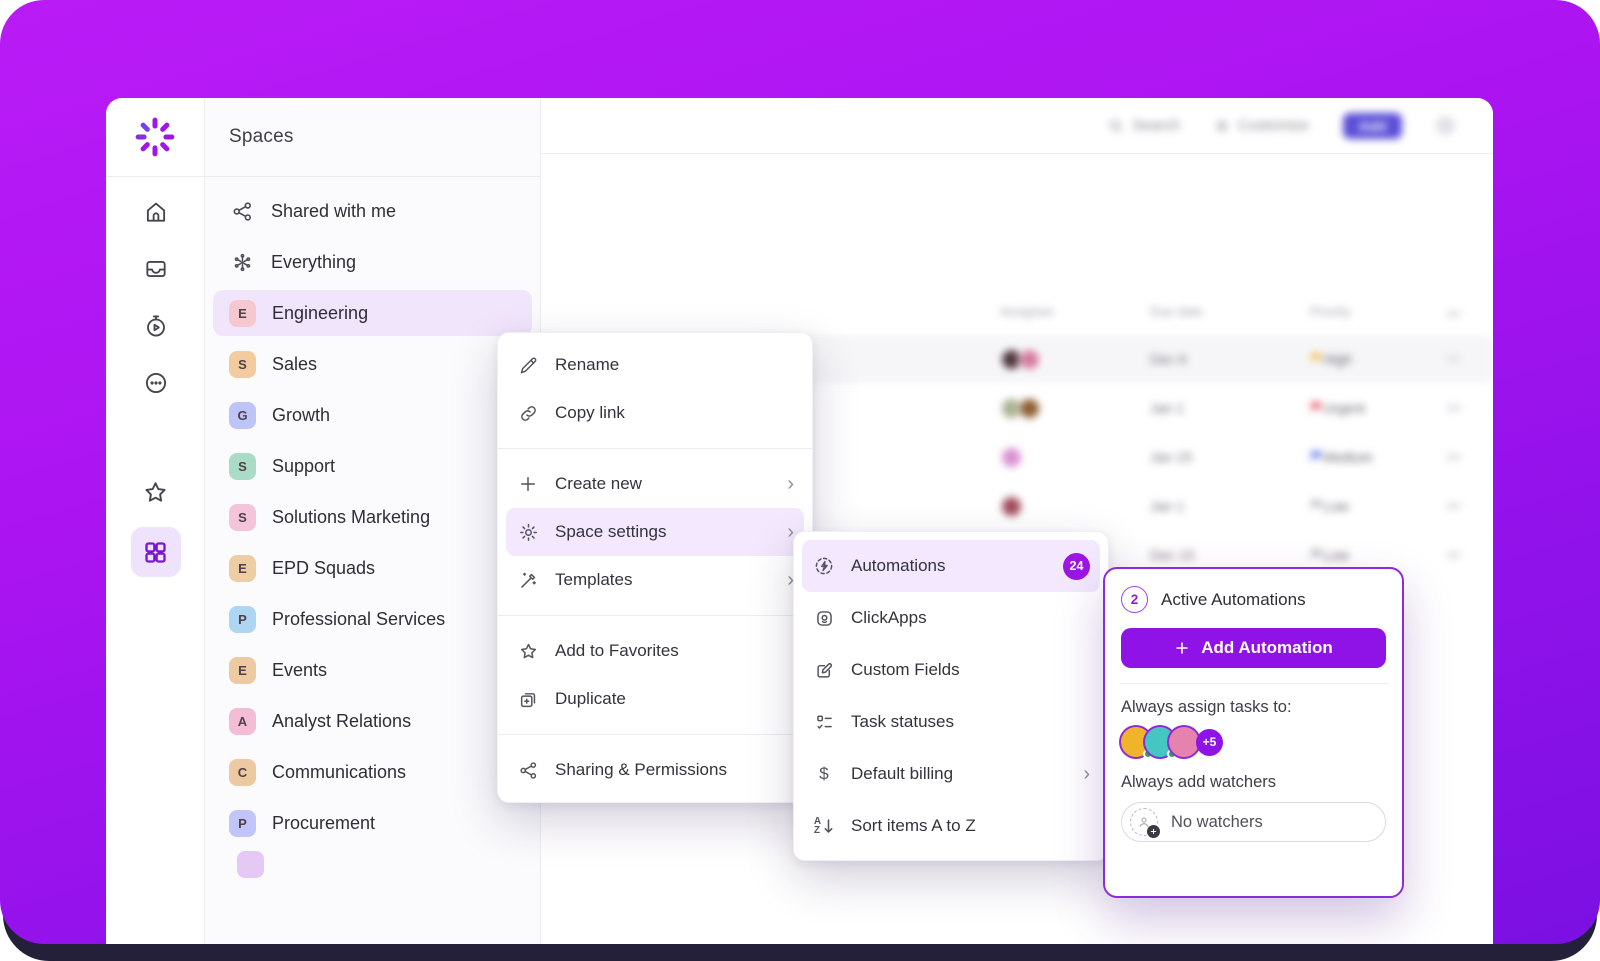  I want to click on more-icon, so click(156, 383).